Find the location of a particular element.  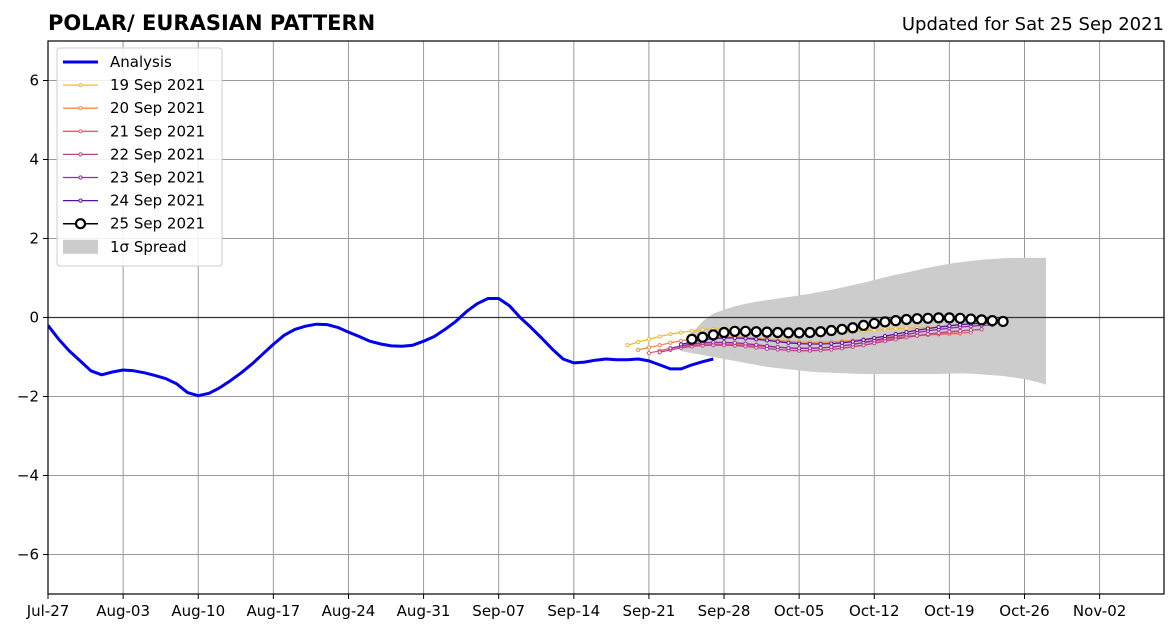

legend-label: 19 Sep 2021 is located at coordinates (157, 85).